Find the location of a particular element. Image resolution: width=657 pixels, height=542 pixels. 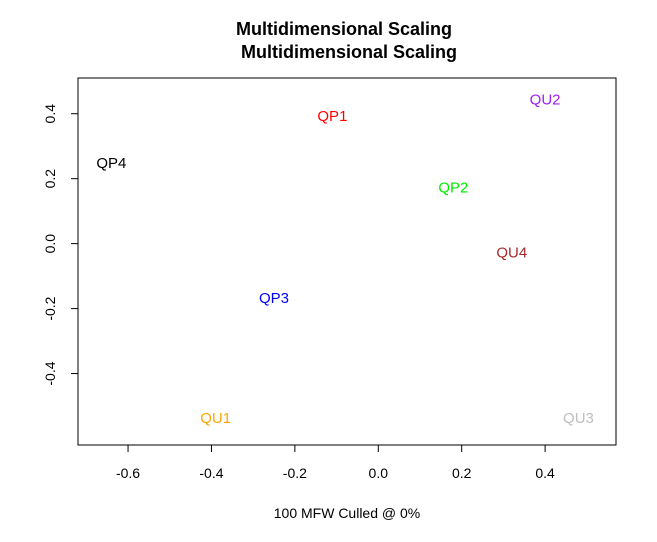

x-axis-label: 100 MFW Culled @ 0% is located at coordinates (347, 513).